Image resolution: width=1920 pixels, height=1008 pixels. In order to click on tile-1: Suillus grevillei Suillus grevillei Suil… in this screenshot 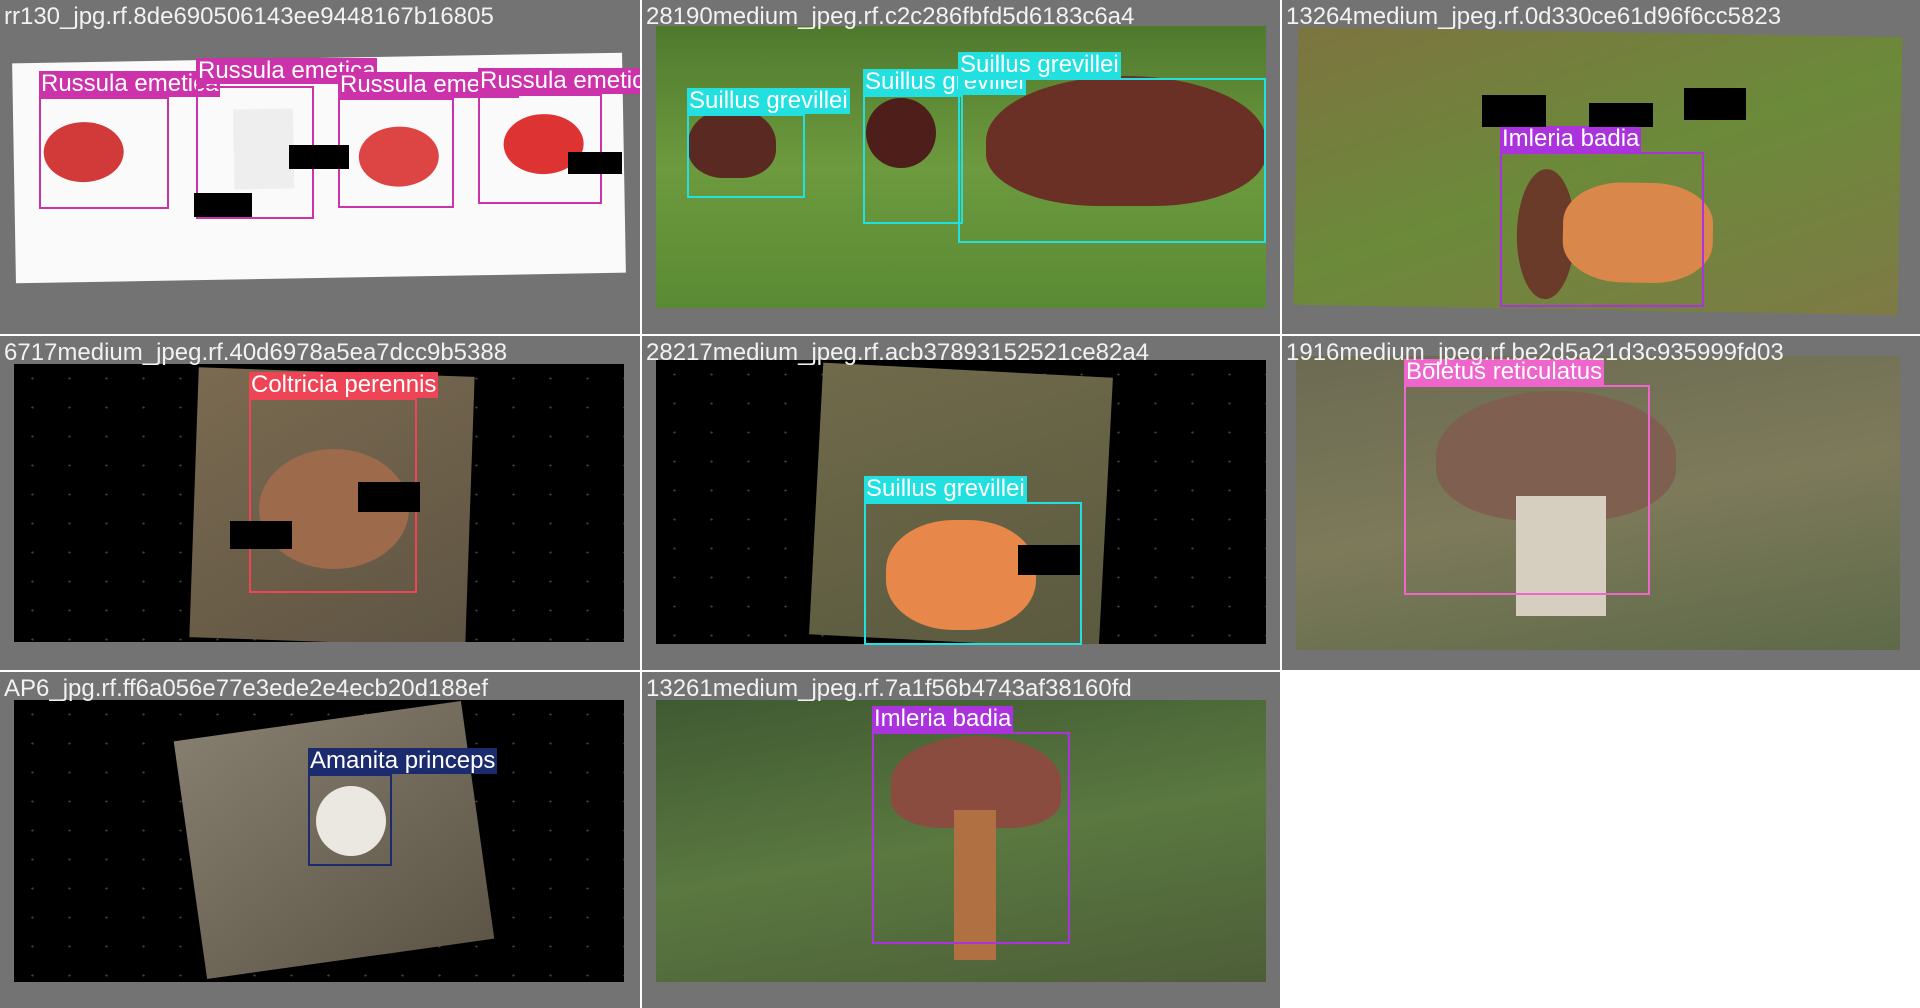, I will do `click(961, 167)`.